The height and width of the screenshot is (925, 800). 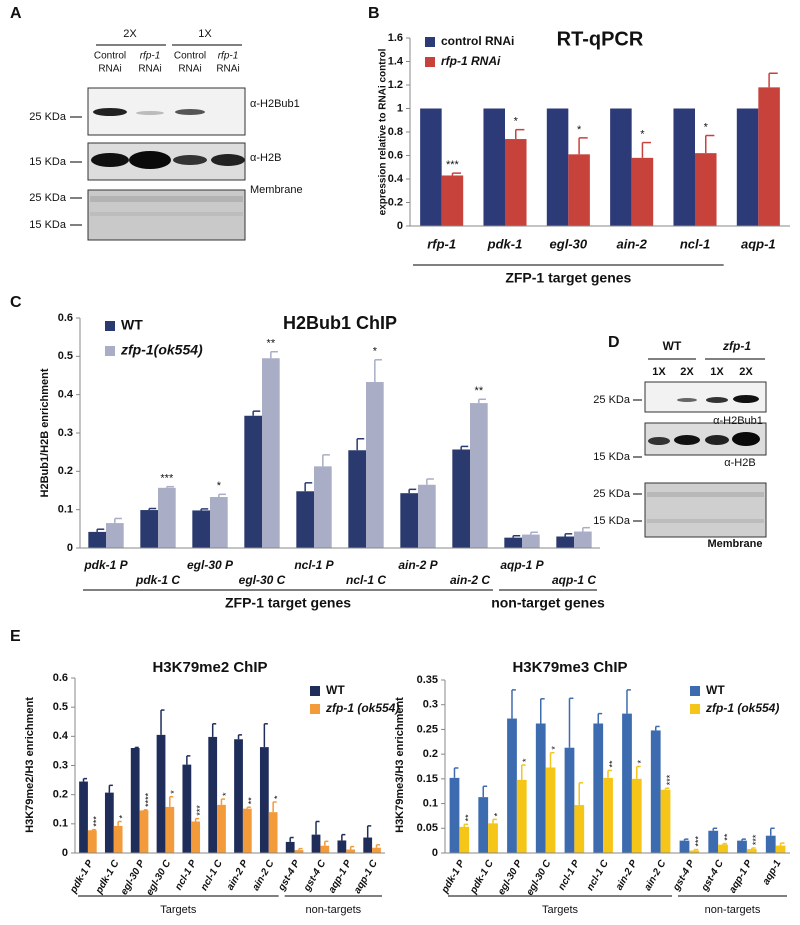 What do you see at coordinates (477, 41) in the screenshot?
I see `legend-label: control RNAi` at bounding box center [477, 41].